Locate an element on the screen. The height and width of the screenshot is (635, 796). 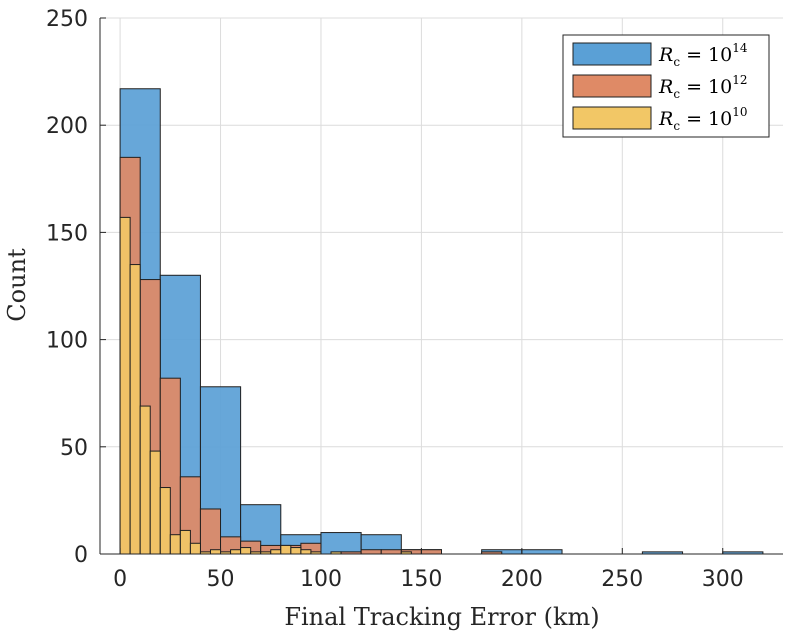
x-axis-label: Final Tracking Error (km) is located at coordinates (441, 617).